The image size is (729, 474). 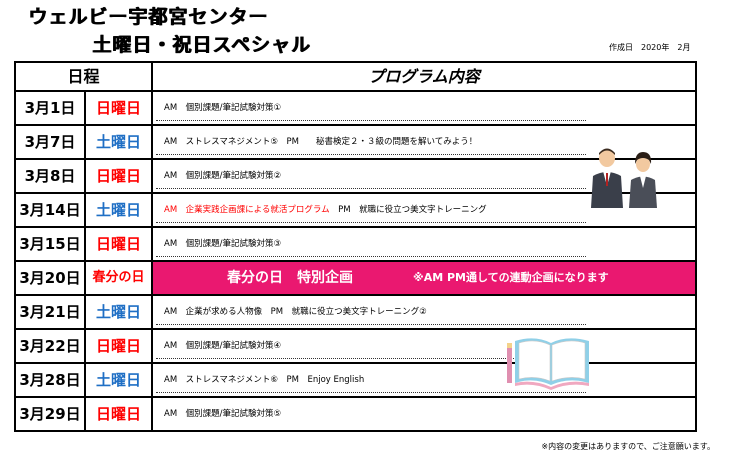 What do you see at coordinates (290, 278) in the screenshot?
I see `banner-title: 春分の日 特別企画` at bounding box center [290, 278].